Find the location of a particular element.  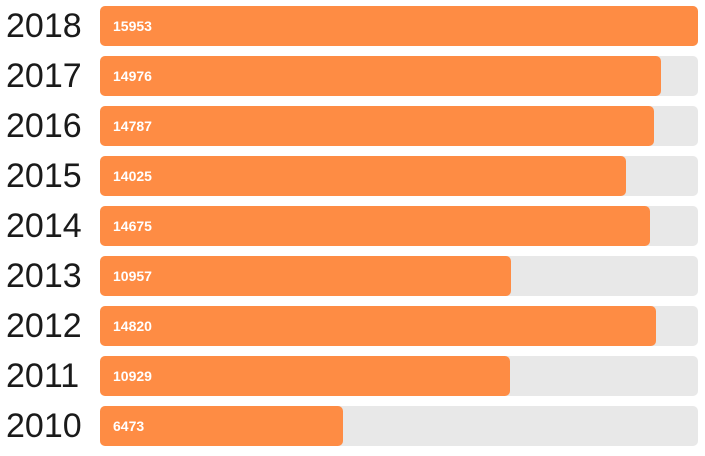

category-label: 2017 is located at coordinates (44, 76).